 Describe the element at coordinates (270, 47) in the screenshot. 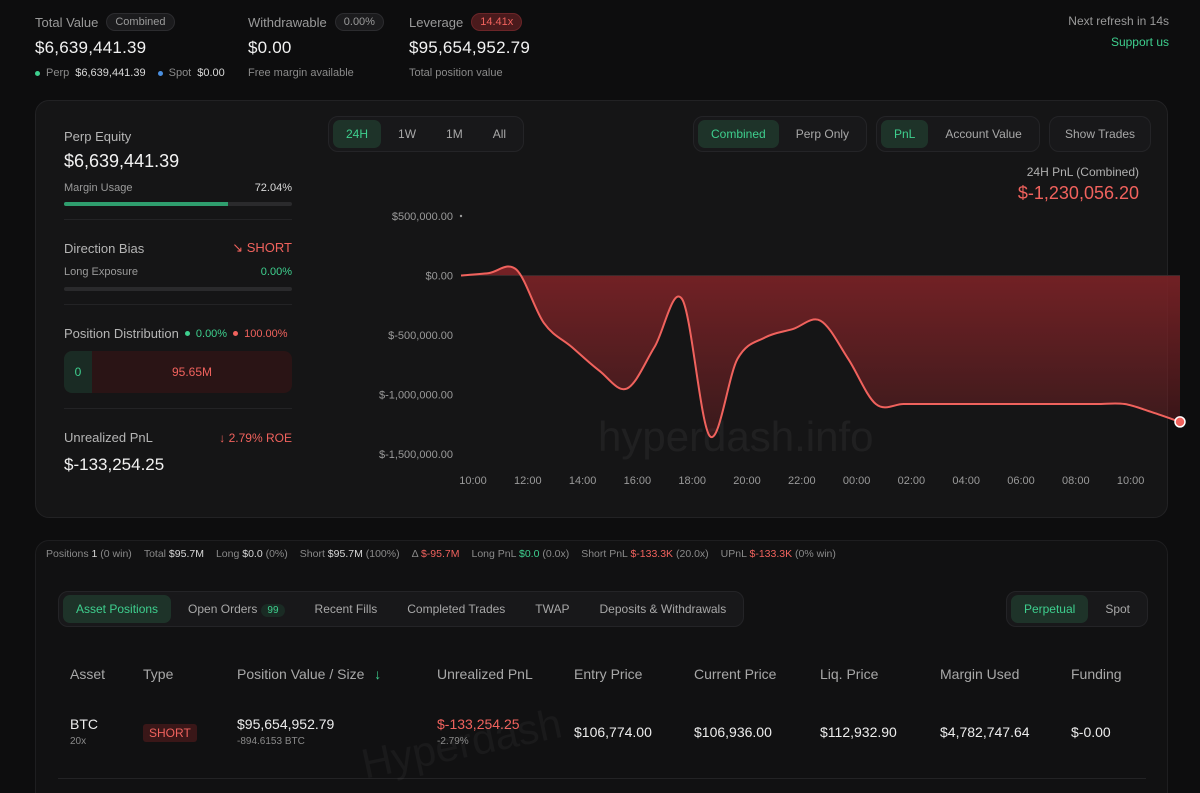

I see `withdrawable-value: $0.00` at that location.